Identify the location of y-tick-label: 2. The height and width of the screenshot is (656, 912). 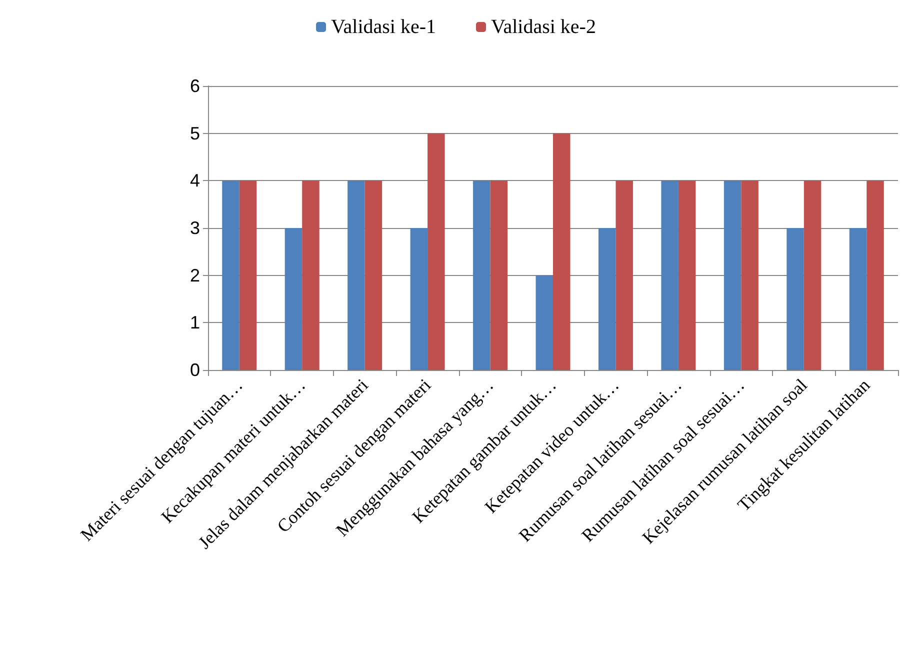
(195, 275).